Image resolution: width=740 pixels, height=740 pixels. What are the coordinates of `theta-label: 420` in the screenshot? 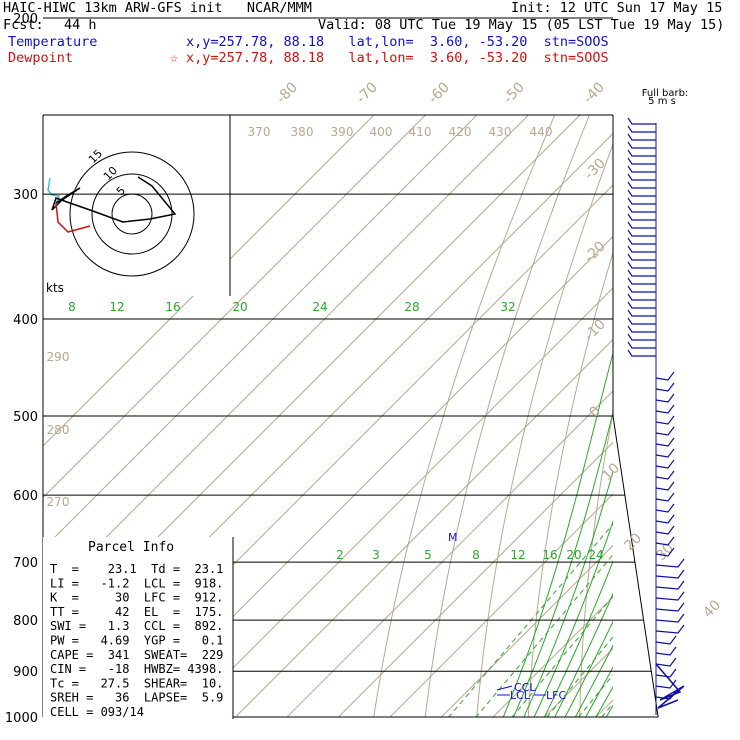 It's located at (460, 132).